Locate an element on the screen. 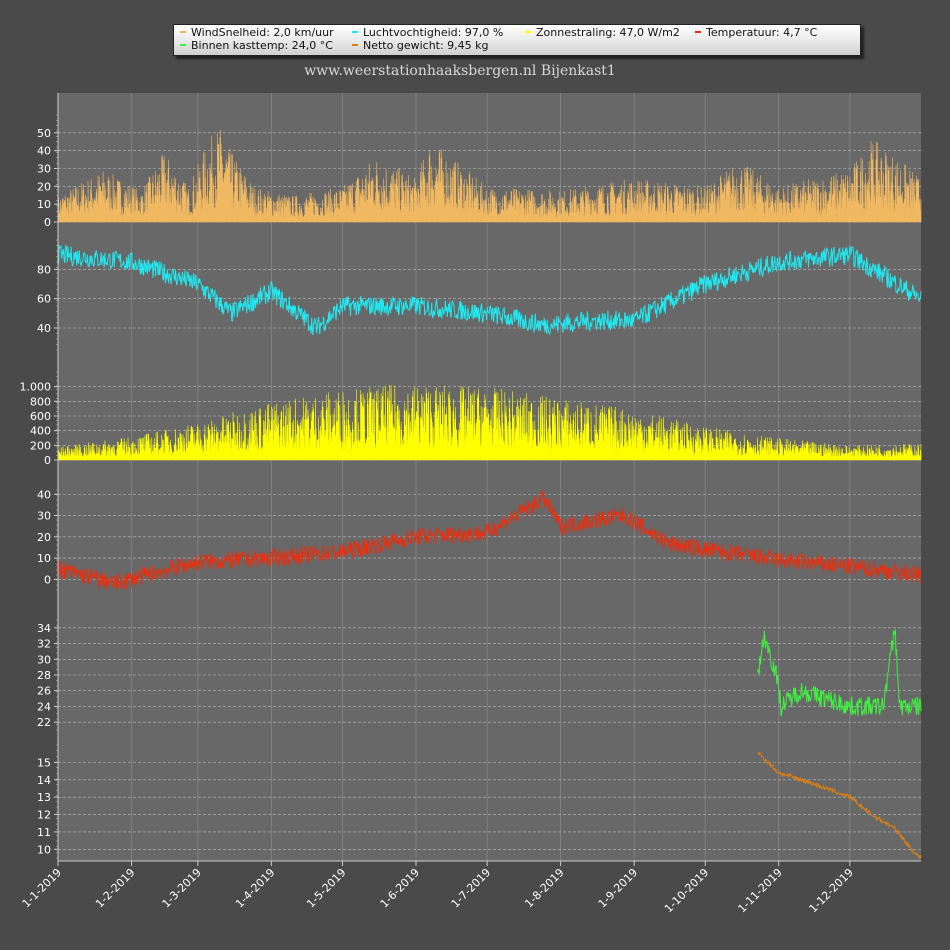 The width and height of the screenshot is (950, 950). series-netto-gewicht is located at coordinates (839, 805).